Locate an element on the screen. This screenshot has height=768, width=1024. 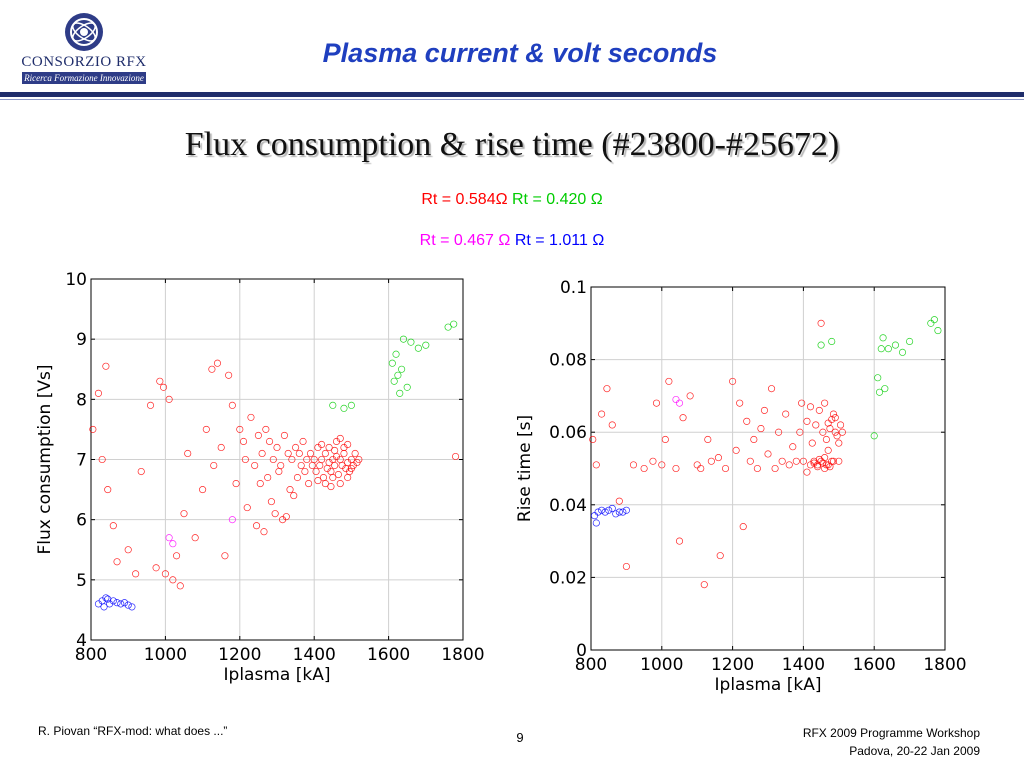
legend-line-1: Rt = 0.584Ω Rt = 0.420 Ω is located at coordinates (512, 200).